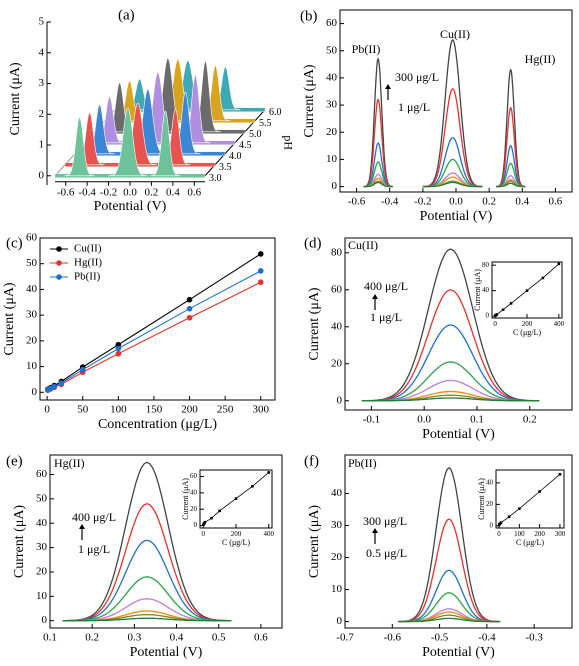  I want to click on x-tick-label: -0.2, so click(108, 192).